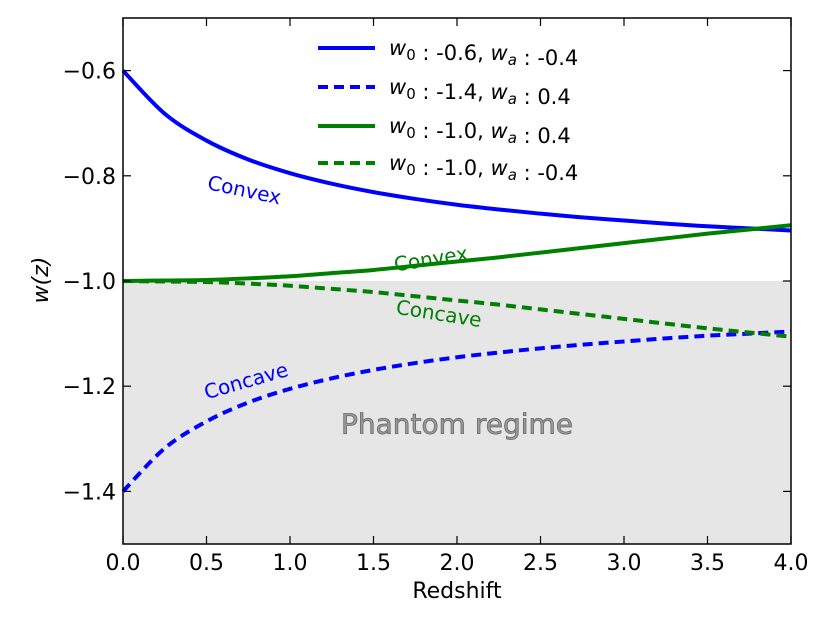 The image size is (830, 627). Describe the element at coordinates (707, 563) in the screenshot. I see `x-tick-label: 3.5` at that location.